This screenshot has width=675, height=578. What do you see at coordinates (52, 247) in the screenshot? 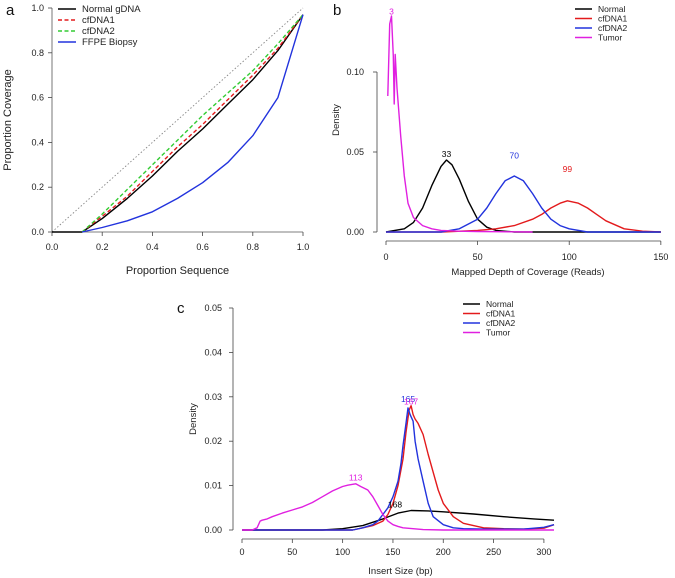
I see `x-tick-label: 0.0` at bounding box center [52, 247].